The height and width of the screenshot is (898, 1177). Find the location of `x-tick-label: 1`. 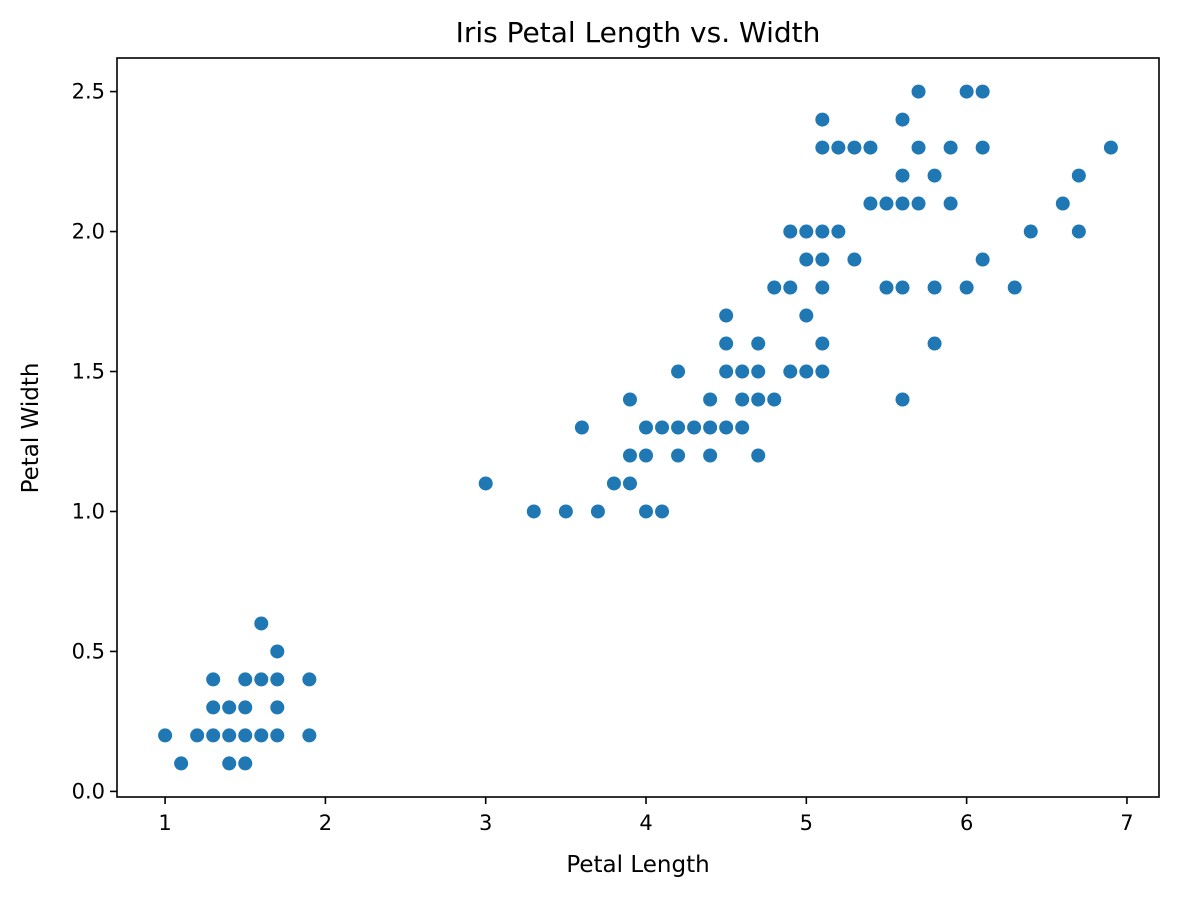

x-tick-label: 1 is located at coordinates (164, 823).